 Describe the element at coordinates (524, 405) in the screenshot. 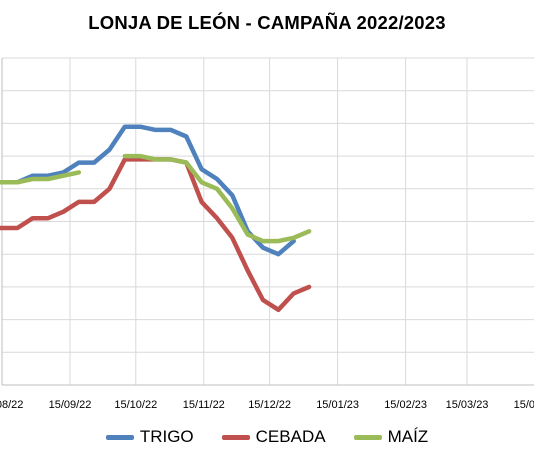

I see `x-tick-label: 15/04/23` at that location.